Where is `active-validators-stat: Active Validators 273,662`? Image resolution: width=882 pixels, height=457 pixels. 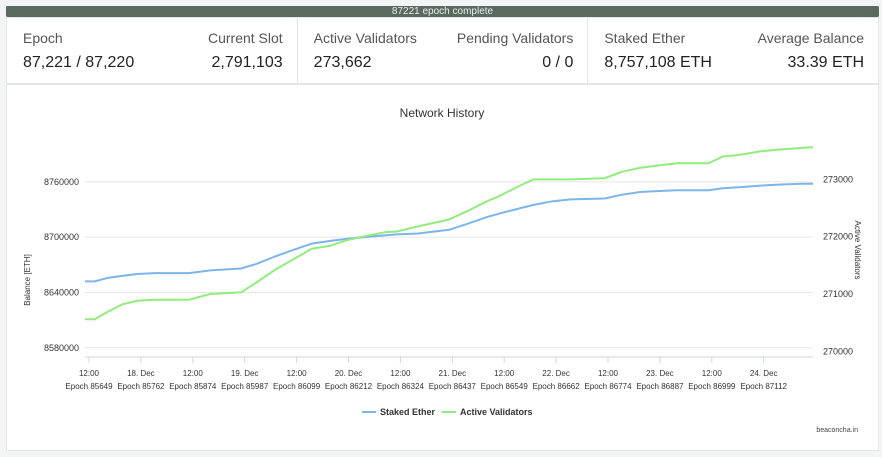
active-validators-stat: Active Validators 273,662 is located at coordinates (365, 56).